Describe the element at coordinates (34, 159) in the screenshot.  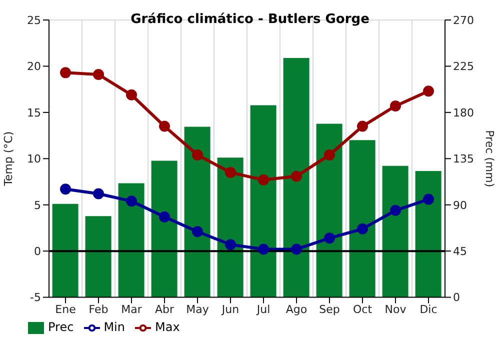
I see `y-tick-label: 10` at that location.